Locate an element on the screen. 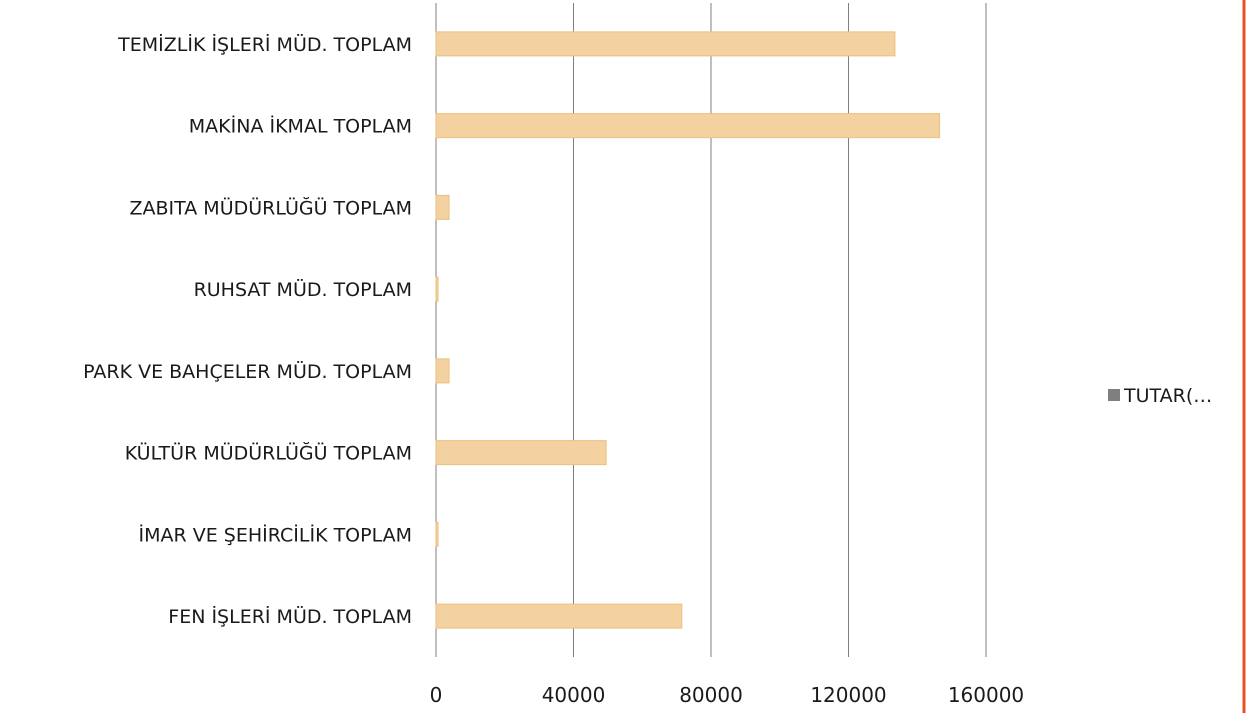 The height and width of the screenshot is (713, 1252). legend-swatch is located at coordinates (1114, 395).